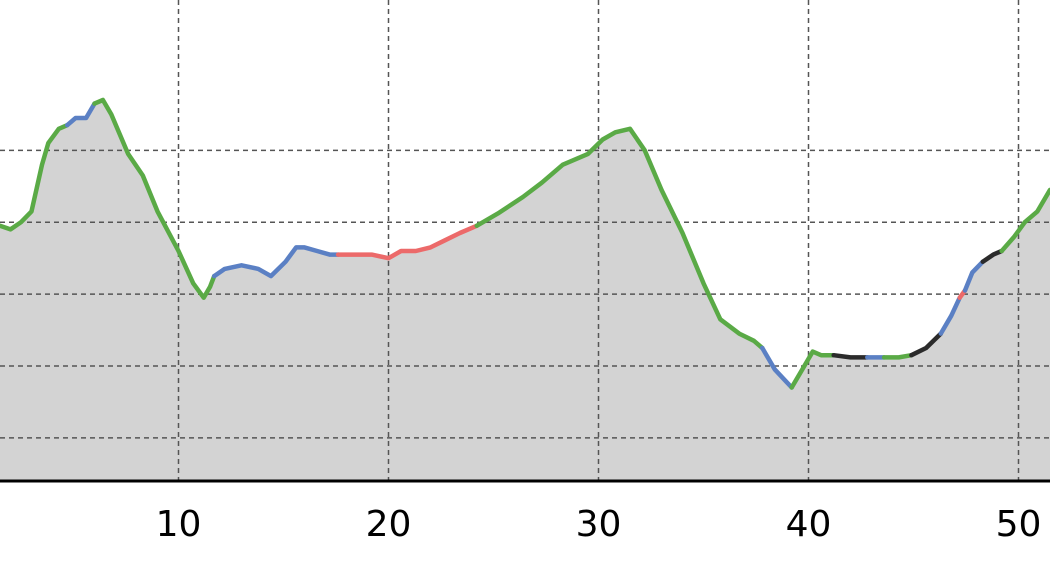  What do you see at coordinates (179, 524) in the screenshot?
I see `x-tick-label: 10` at bounding box center [179, 524].